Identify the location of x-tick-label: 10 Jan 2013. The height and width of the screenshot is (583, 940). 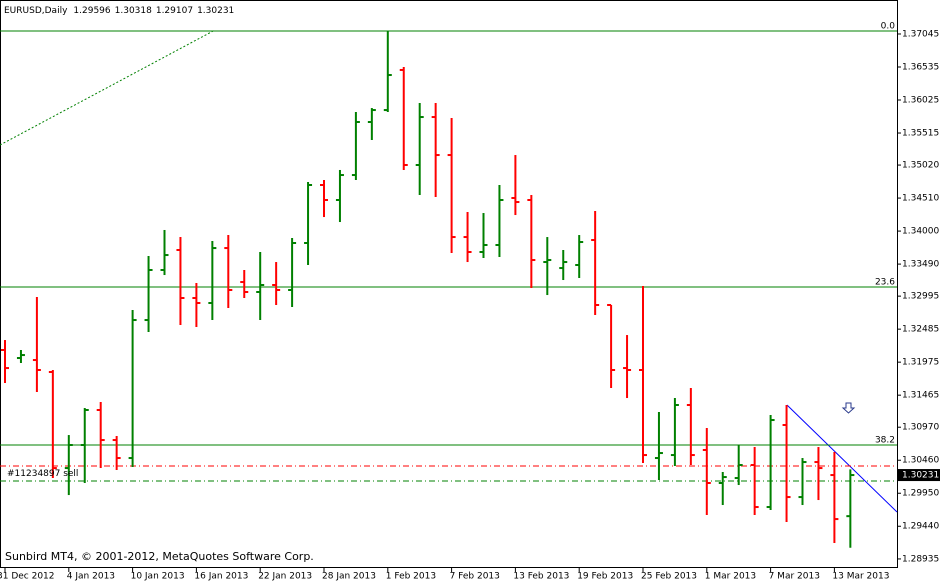
(158, 577).